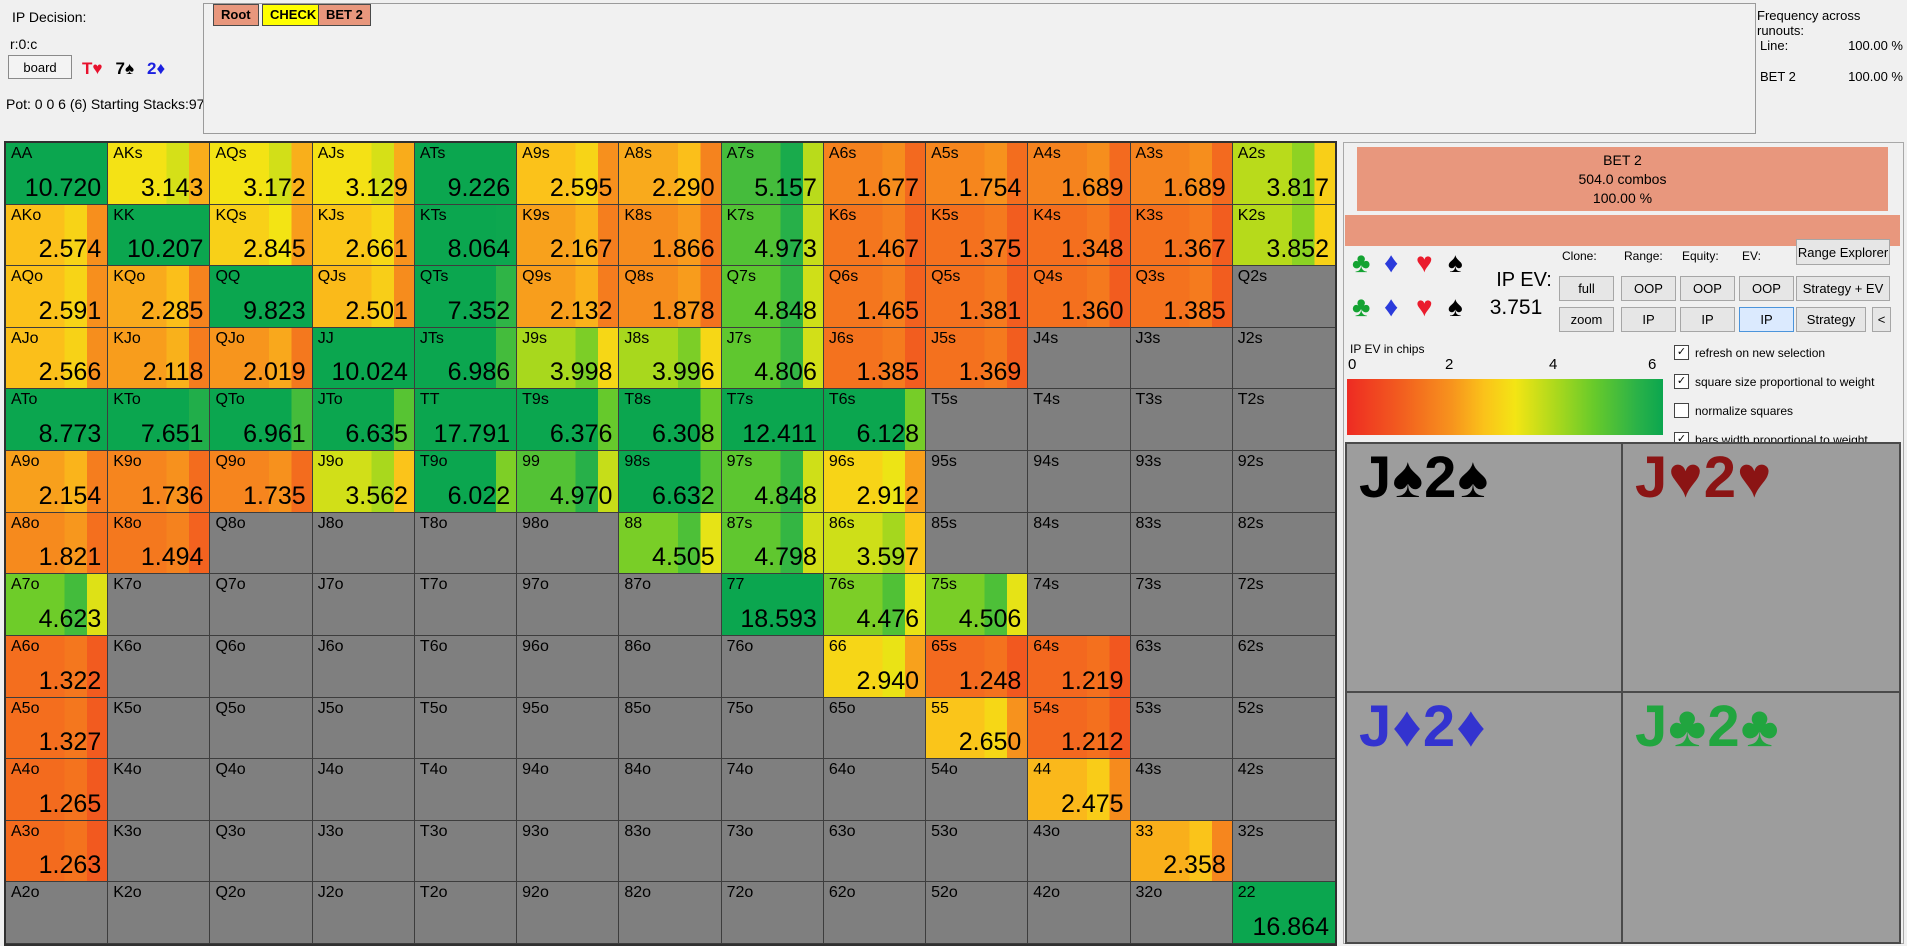 Image resolution: width=1907 pixels, height=946 pixels. What do you see at coordinates (875, 420) in the screenshot?
I see `hand-cell-T6s: T6s 6.128` at bounding box center [875, 420].